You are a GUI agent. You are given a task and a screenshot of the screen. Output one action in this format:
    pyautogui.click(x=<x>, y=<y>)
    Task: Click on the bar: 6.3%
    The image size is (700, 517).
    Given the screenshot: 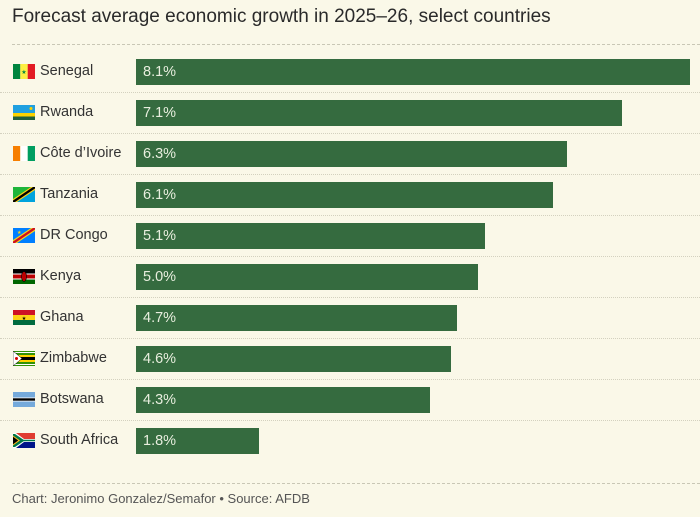 What is the action you would take?
    pyautogui.click(x=351, y=154)
    